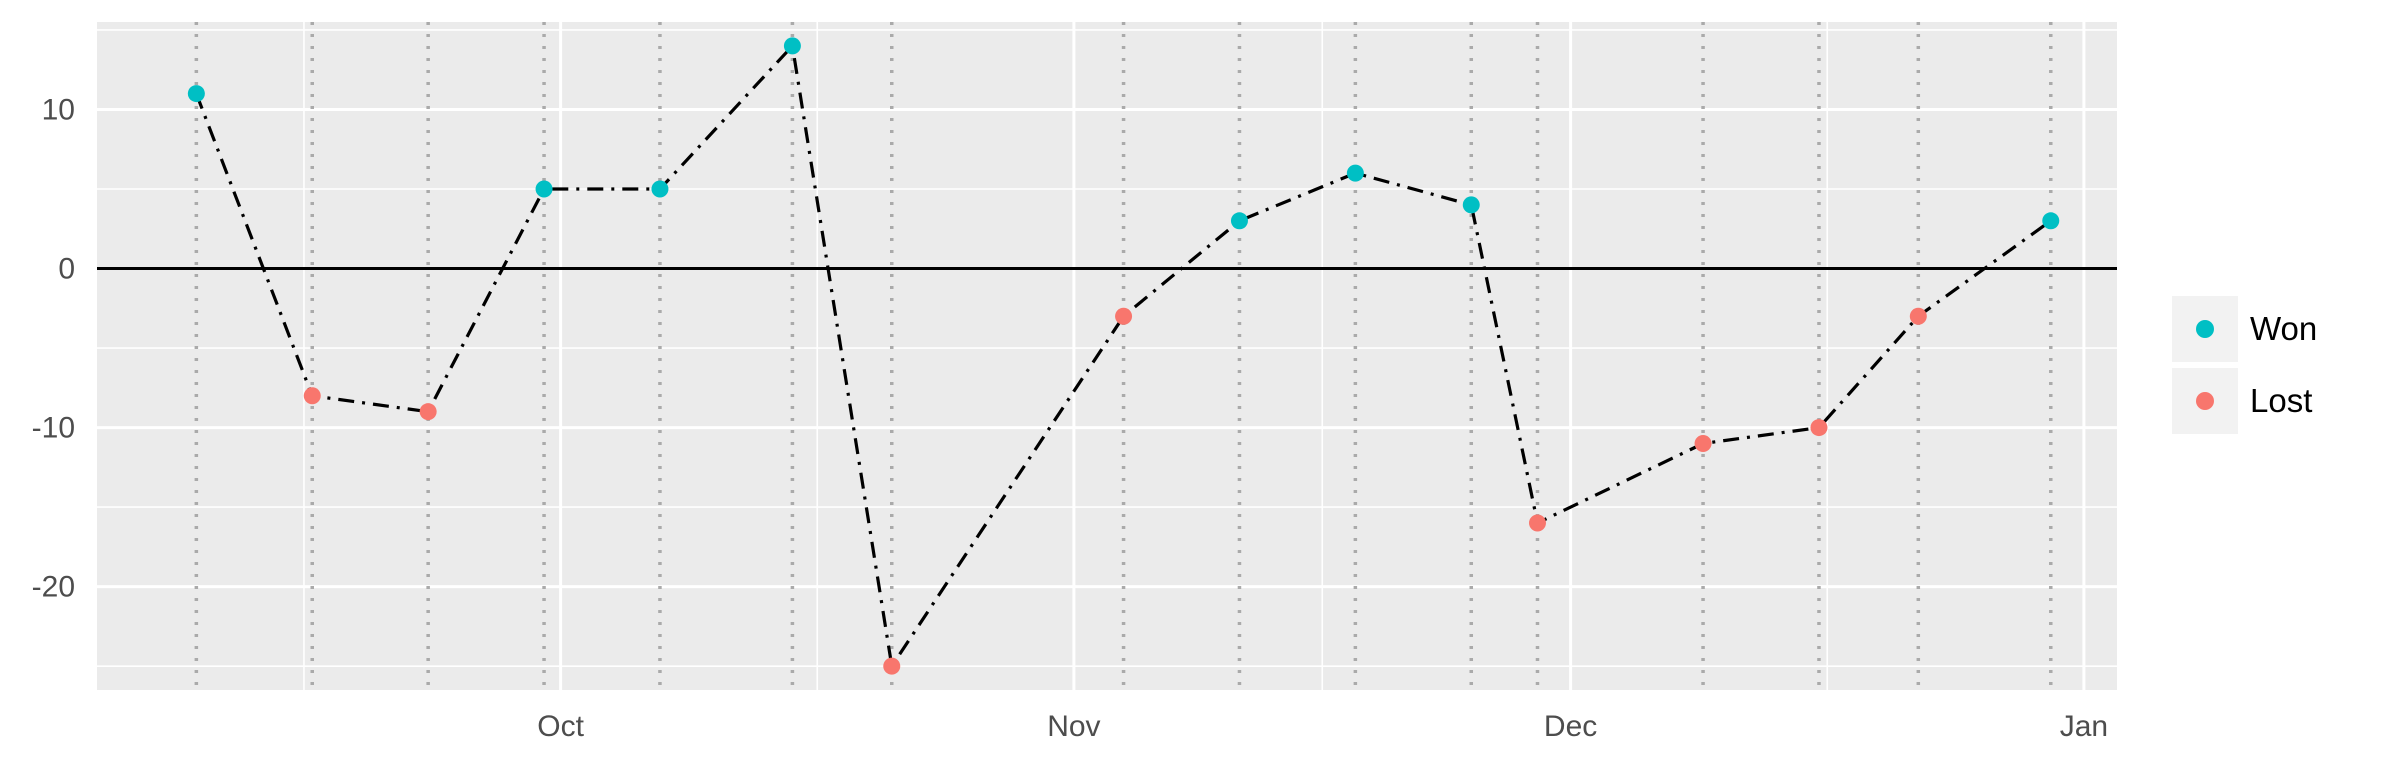 Image resolution: width=2395 pixels, height=758 pixels. Describe the element at coordinates (2084, 726) in the screenshot. I see `x-tick-label: Jan` at that location.